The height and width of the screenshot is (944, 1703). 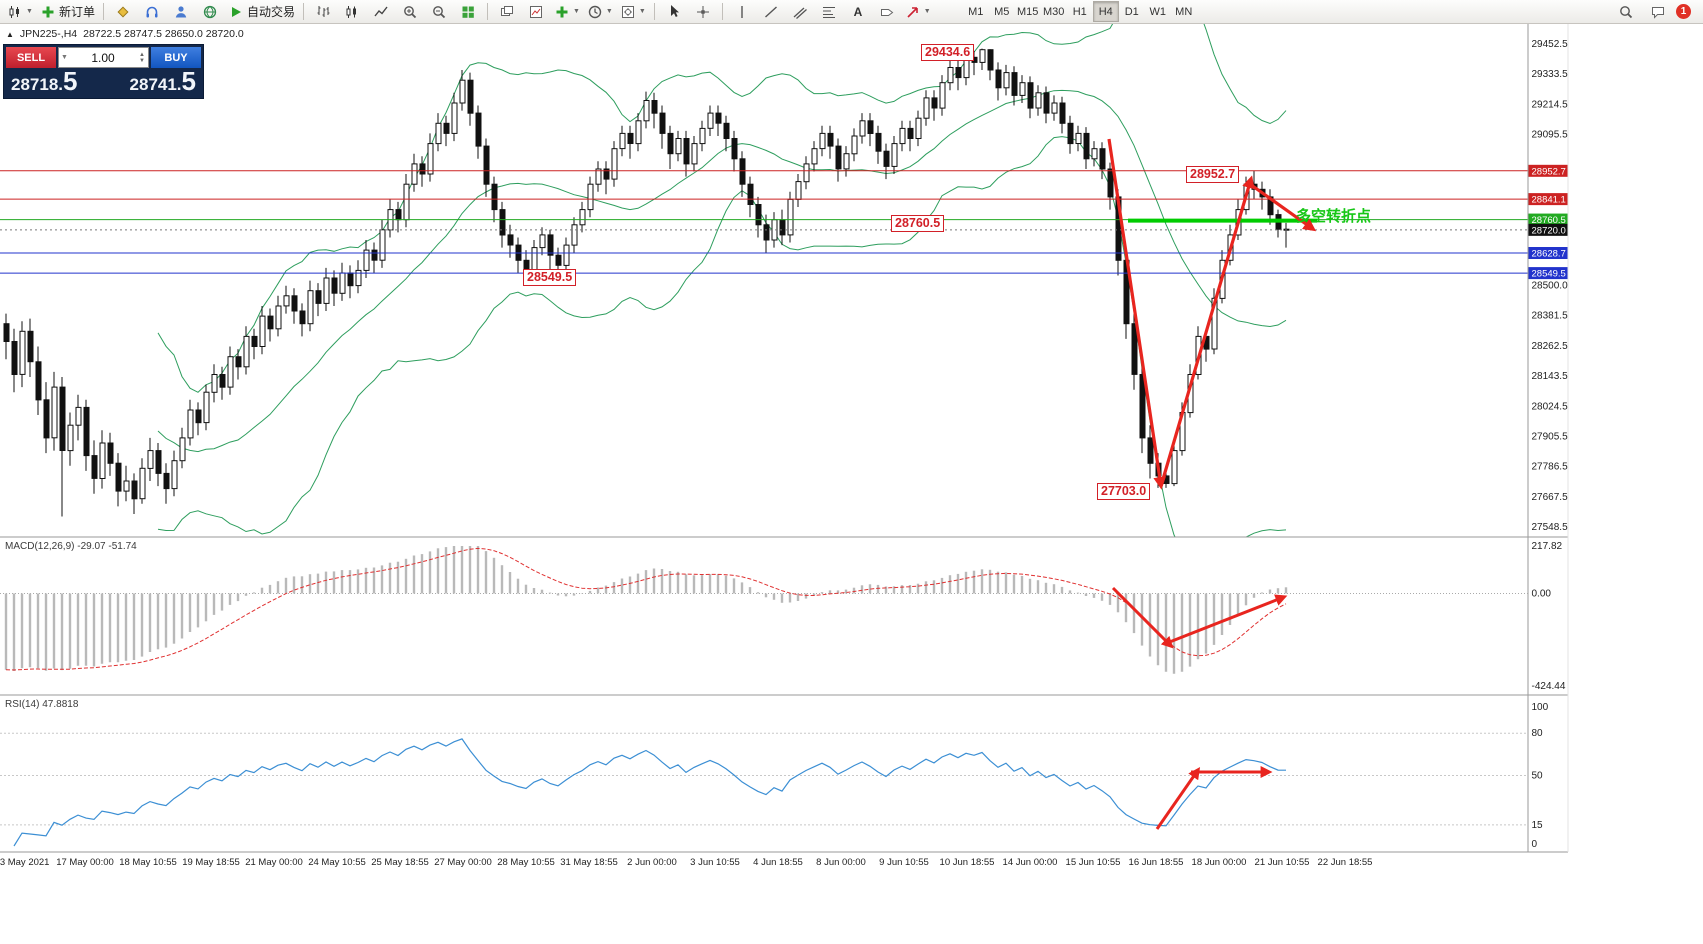 What do you see at coordinates (1550, 44) in the screenshot?
I see `price-tick: 29452.5` at bounding box center [1550, 44].